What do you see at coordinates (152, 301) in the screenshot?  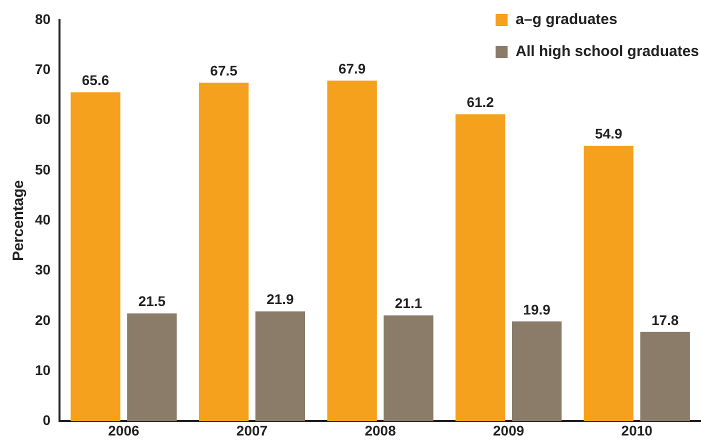 I see `data-label: 21.5` at bounding box center [152, 301].